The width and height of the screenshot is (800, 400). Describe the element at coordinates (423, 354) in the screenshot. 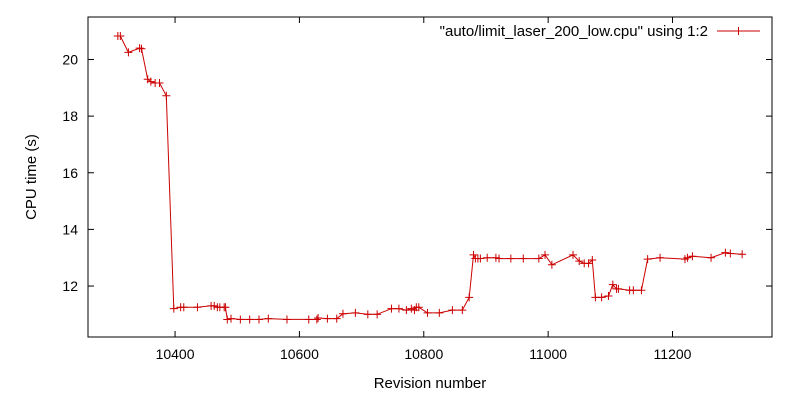

I see `x-tick-label: 10800` at that location.